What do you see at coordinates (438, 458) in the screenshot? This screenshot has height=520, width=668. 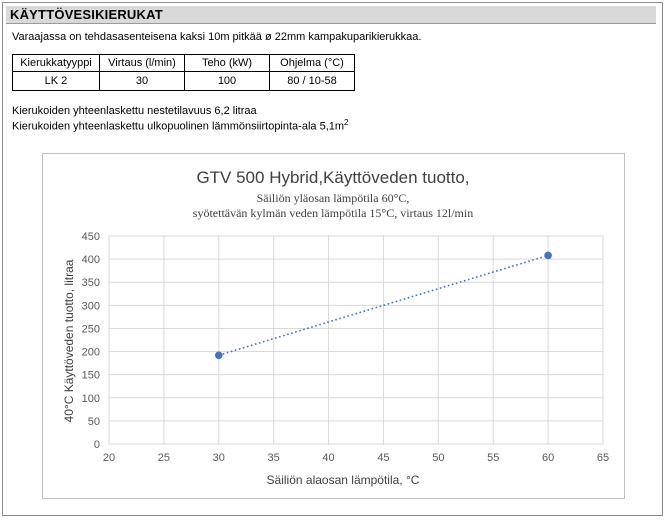 I see `x-tick-label: 50` at bounding box center [438, 458].